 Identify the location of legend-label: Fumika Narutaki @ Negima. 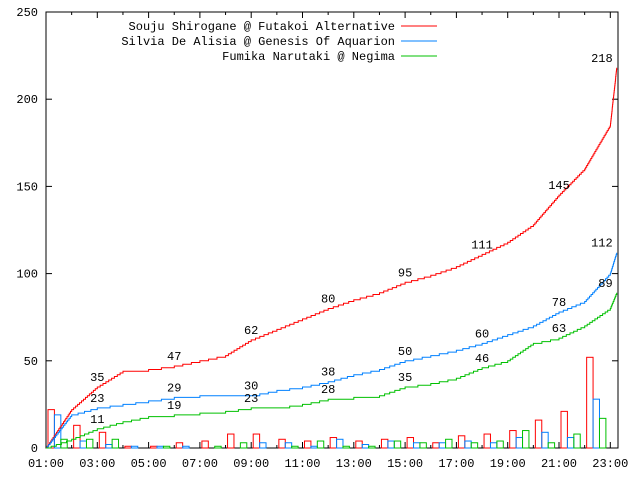
(308, 57).